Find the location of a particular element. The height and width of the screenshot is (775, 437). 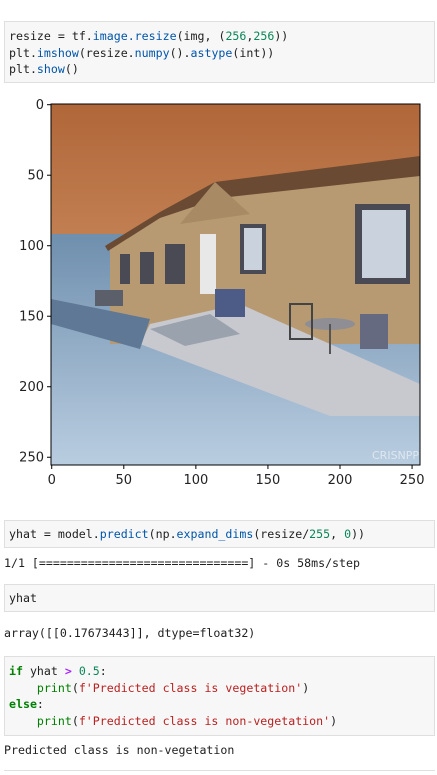

output-prediction: Predicted class is non-vegetation is located at coordinates (119, 750).